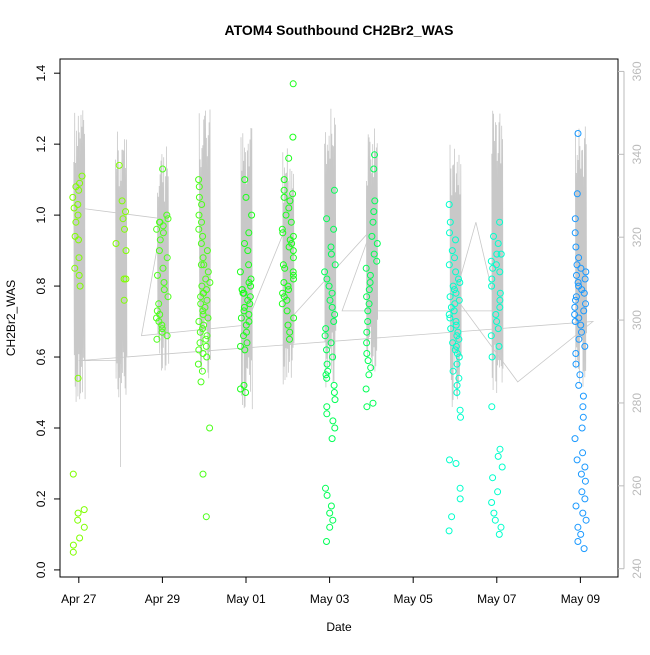  Describe the element at coordinates (41, 73) in the screenshot. I see `y-tick-label: 1.4` at that location.